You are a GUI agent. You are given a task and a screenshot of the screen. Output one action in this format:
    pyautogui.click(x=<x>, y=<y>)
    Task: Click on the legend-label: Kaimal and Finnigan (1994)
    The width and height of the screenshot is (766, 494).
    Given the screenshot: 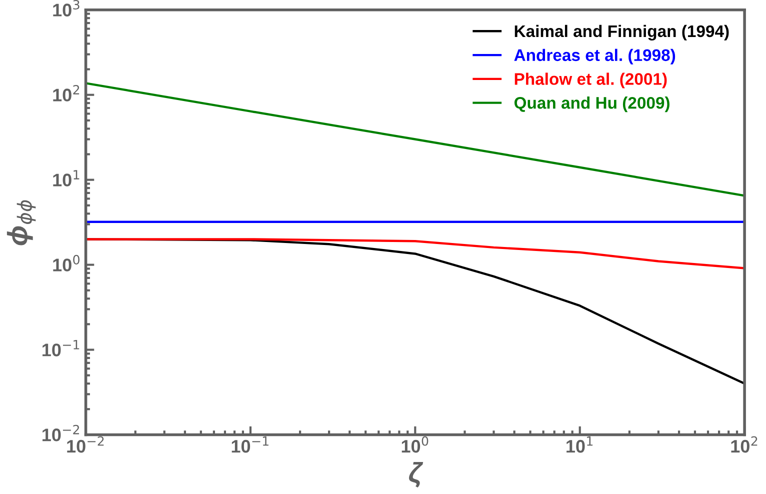 What is the action you would take?
    pyautogui.click(x=621, y=32)
    